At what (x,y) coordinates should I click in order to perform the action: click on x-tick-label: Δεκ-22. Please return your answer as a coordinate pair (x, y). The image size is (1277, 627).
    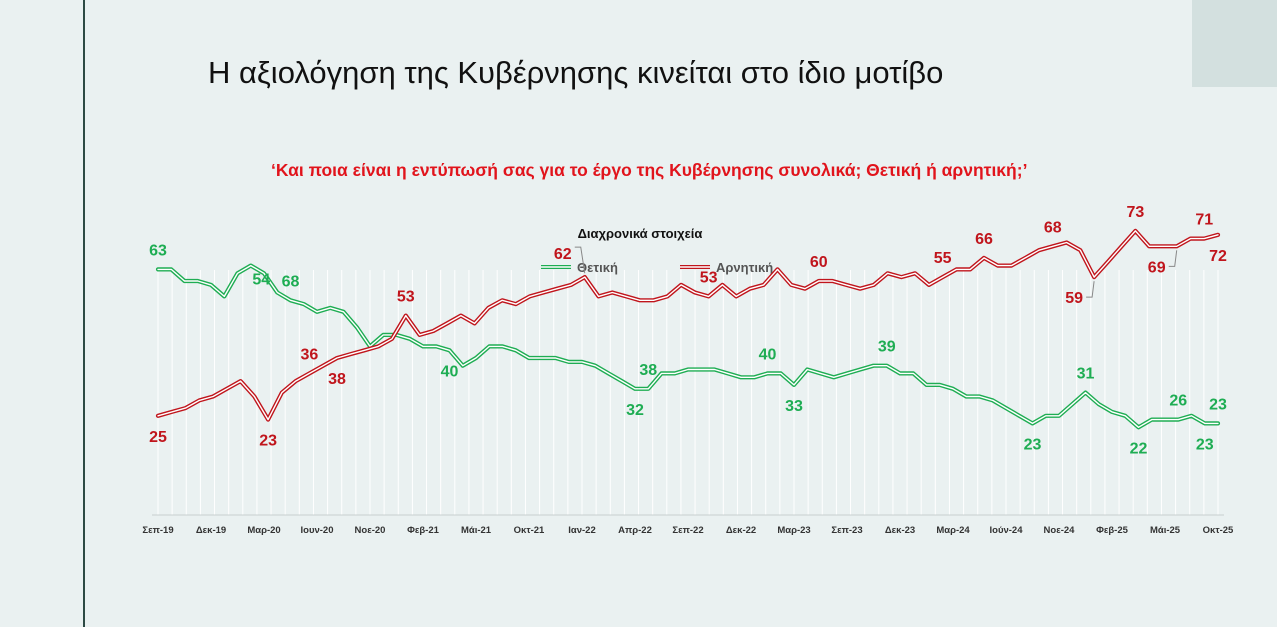
    Looking at the image, I should click on (741, 530).